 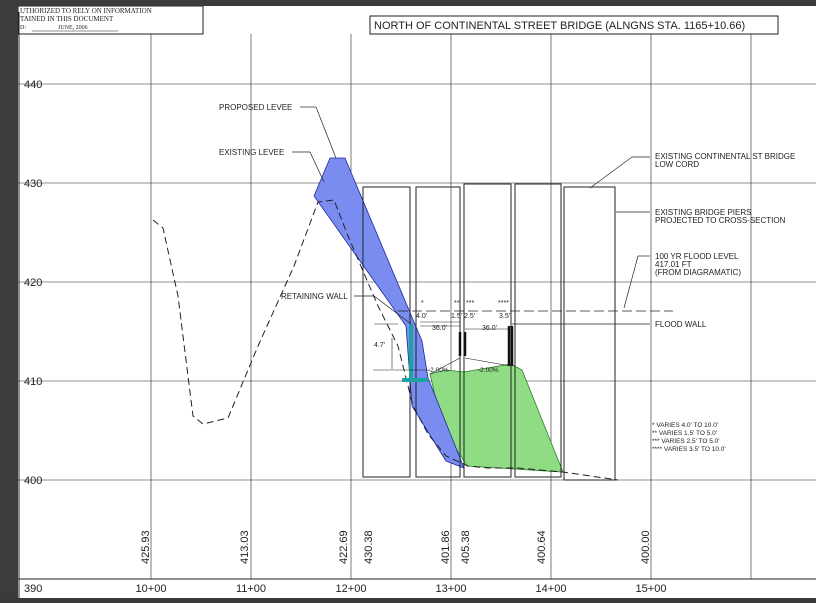 What do you see at coordinates (542, 547) in the screenshot?
I see `ground-elevation: 400.64` at bounding box center [542, 547].